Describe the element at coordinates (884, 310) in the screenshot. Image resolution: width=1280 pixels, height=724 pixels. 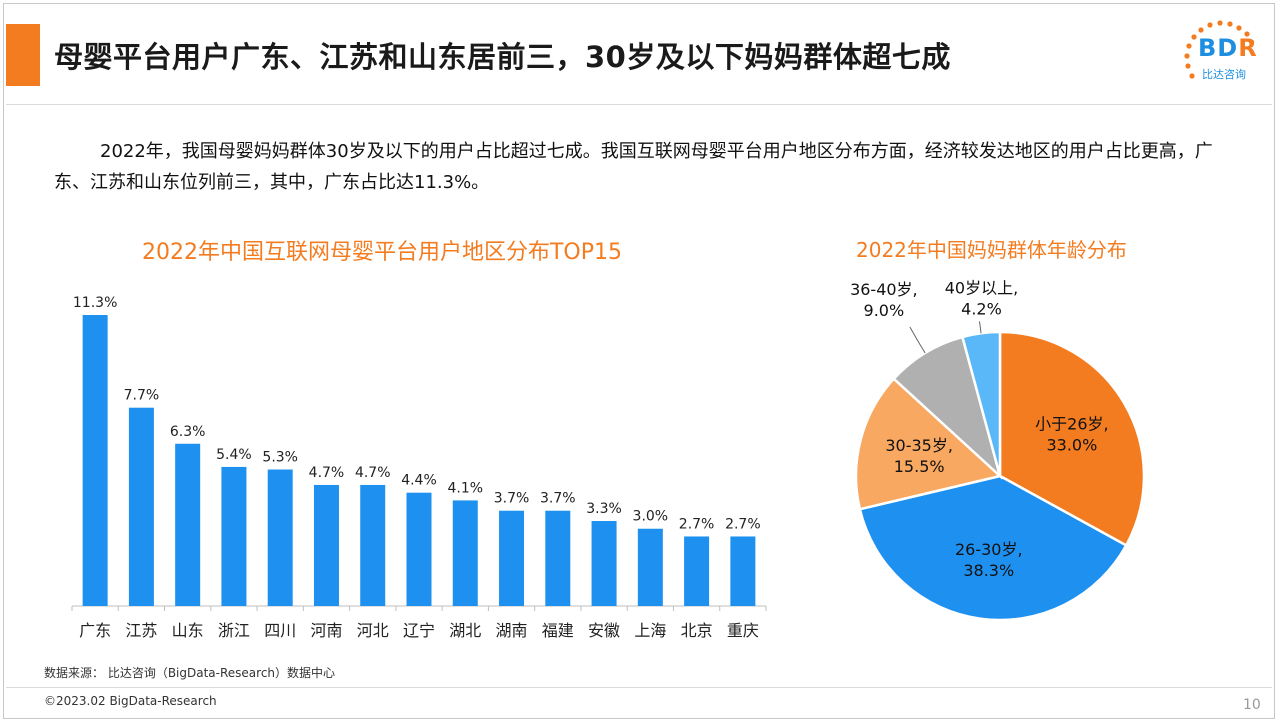
I see `pie-slice-value: 9.0%` at that location.